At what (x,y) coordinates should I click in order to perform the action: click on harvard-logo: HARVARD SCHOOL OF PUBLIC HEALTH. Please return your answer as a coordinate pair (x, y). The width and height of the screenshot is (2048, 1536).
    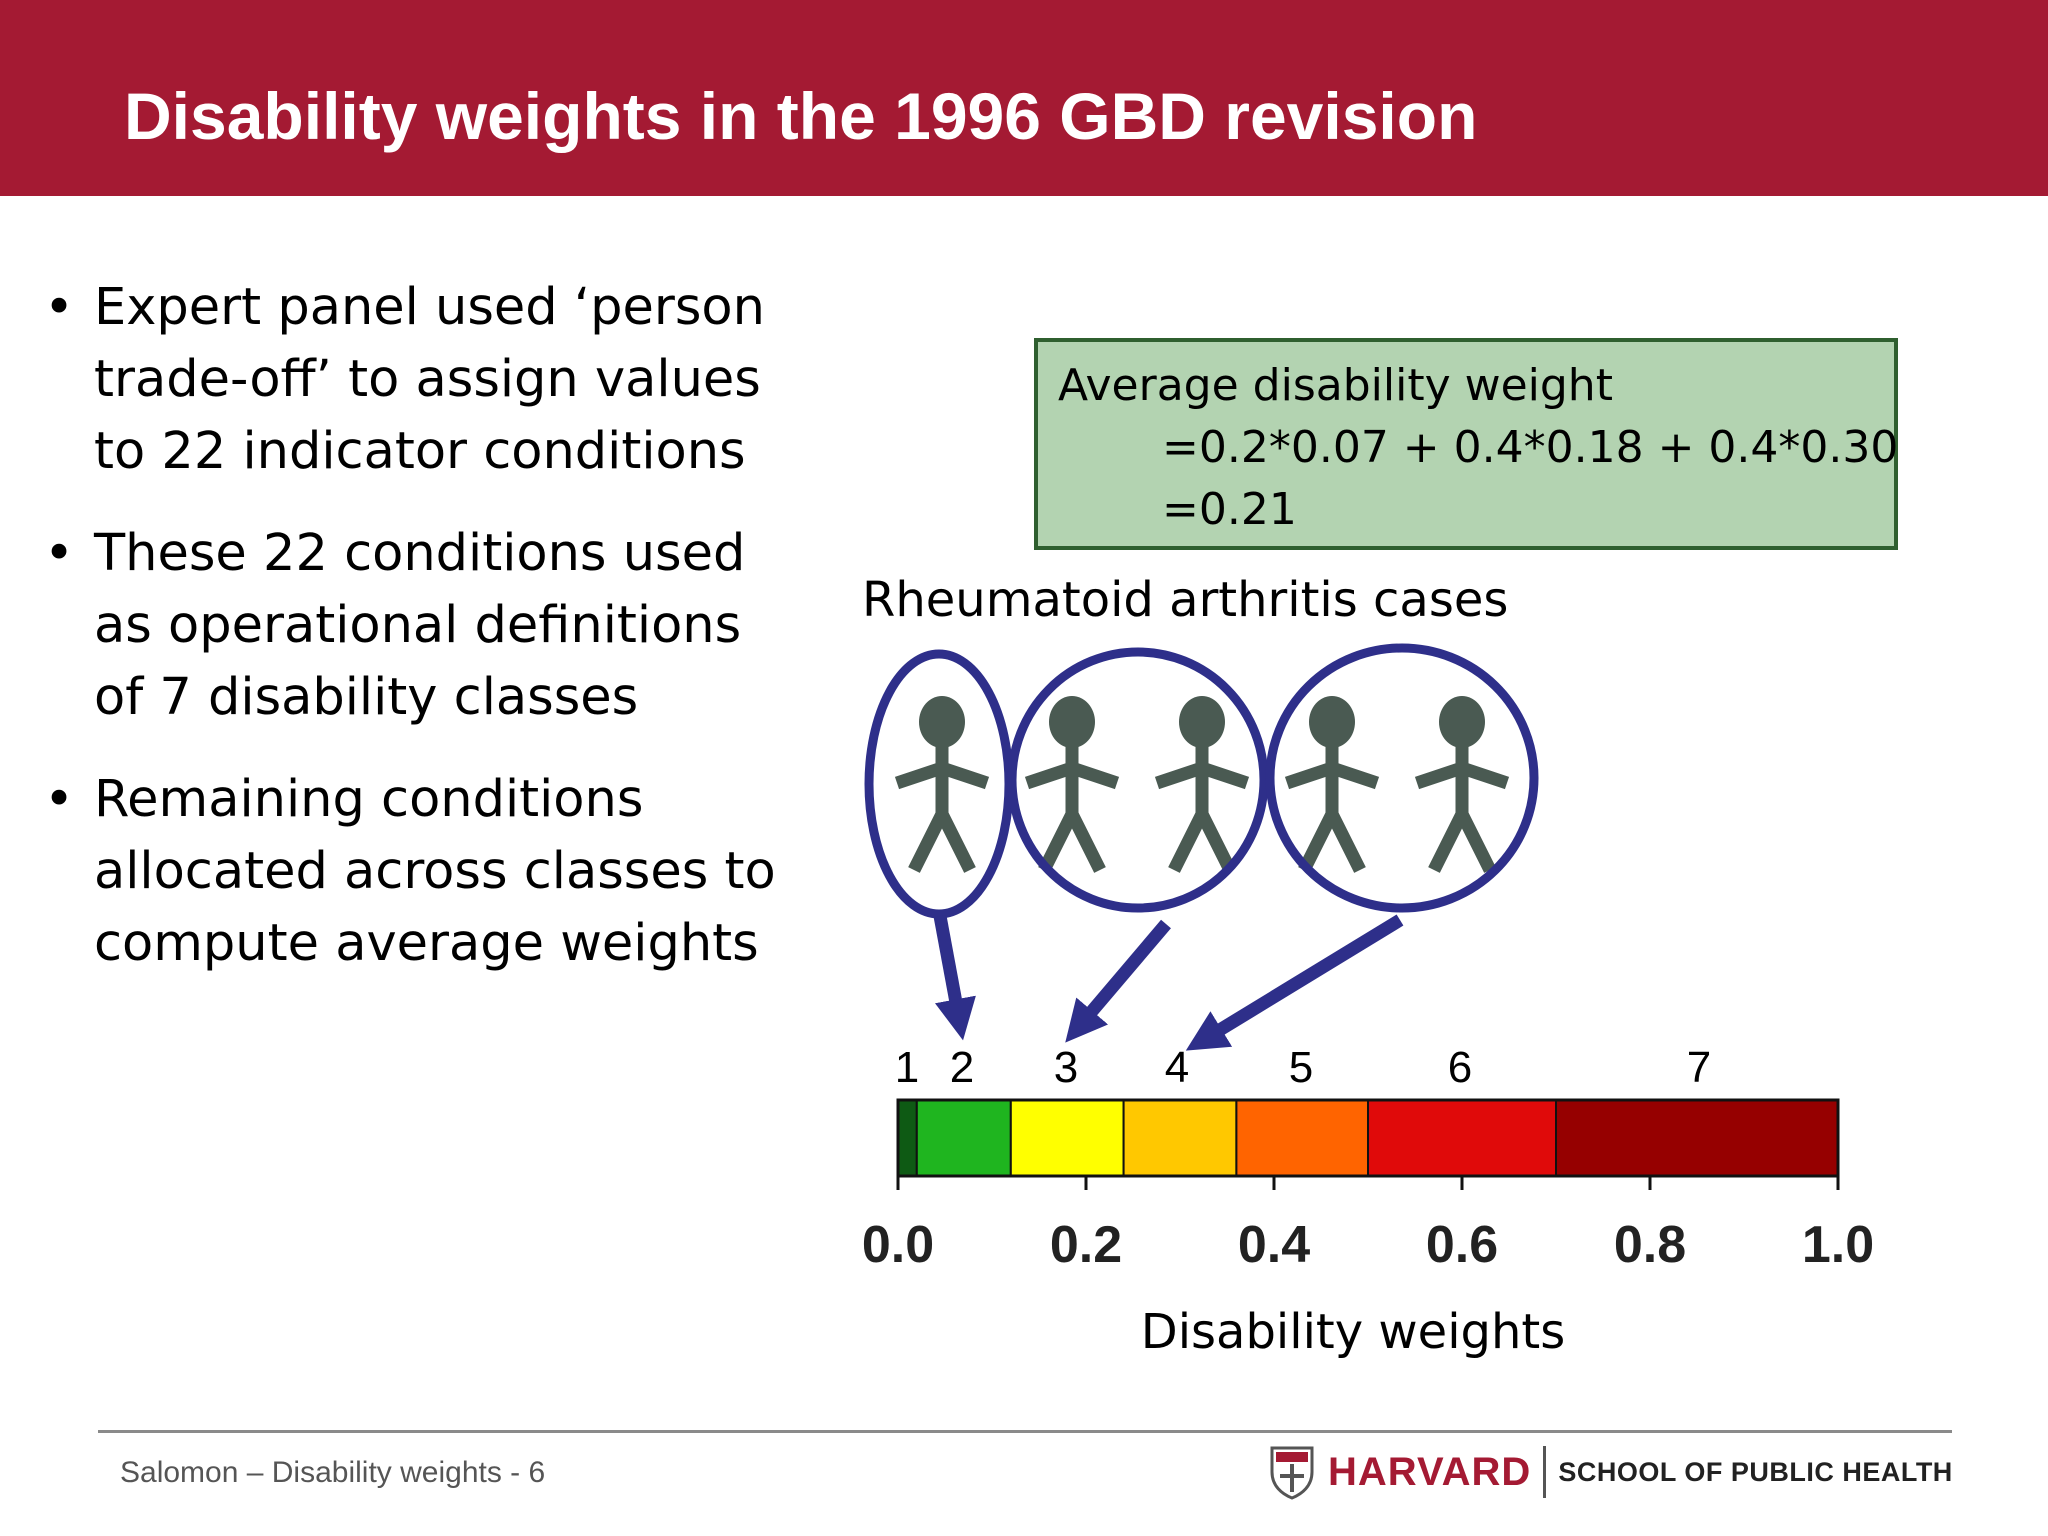
    Looking at the image, I should click on (1610, 1472).